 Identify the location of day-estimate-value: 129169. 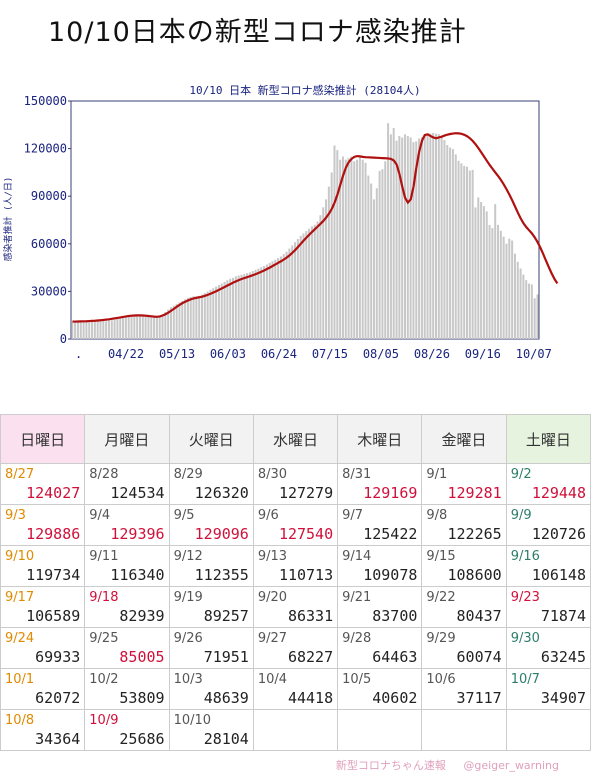
(390, 493).